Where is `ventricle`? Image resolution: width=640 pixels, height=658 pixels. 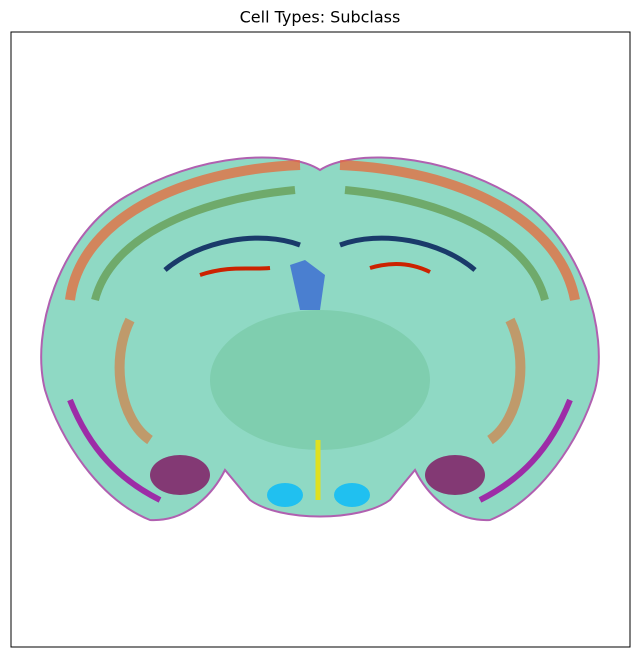
ventricle is located at coordinates (307, 285).